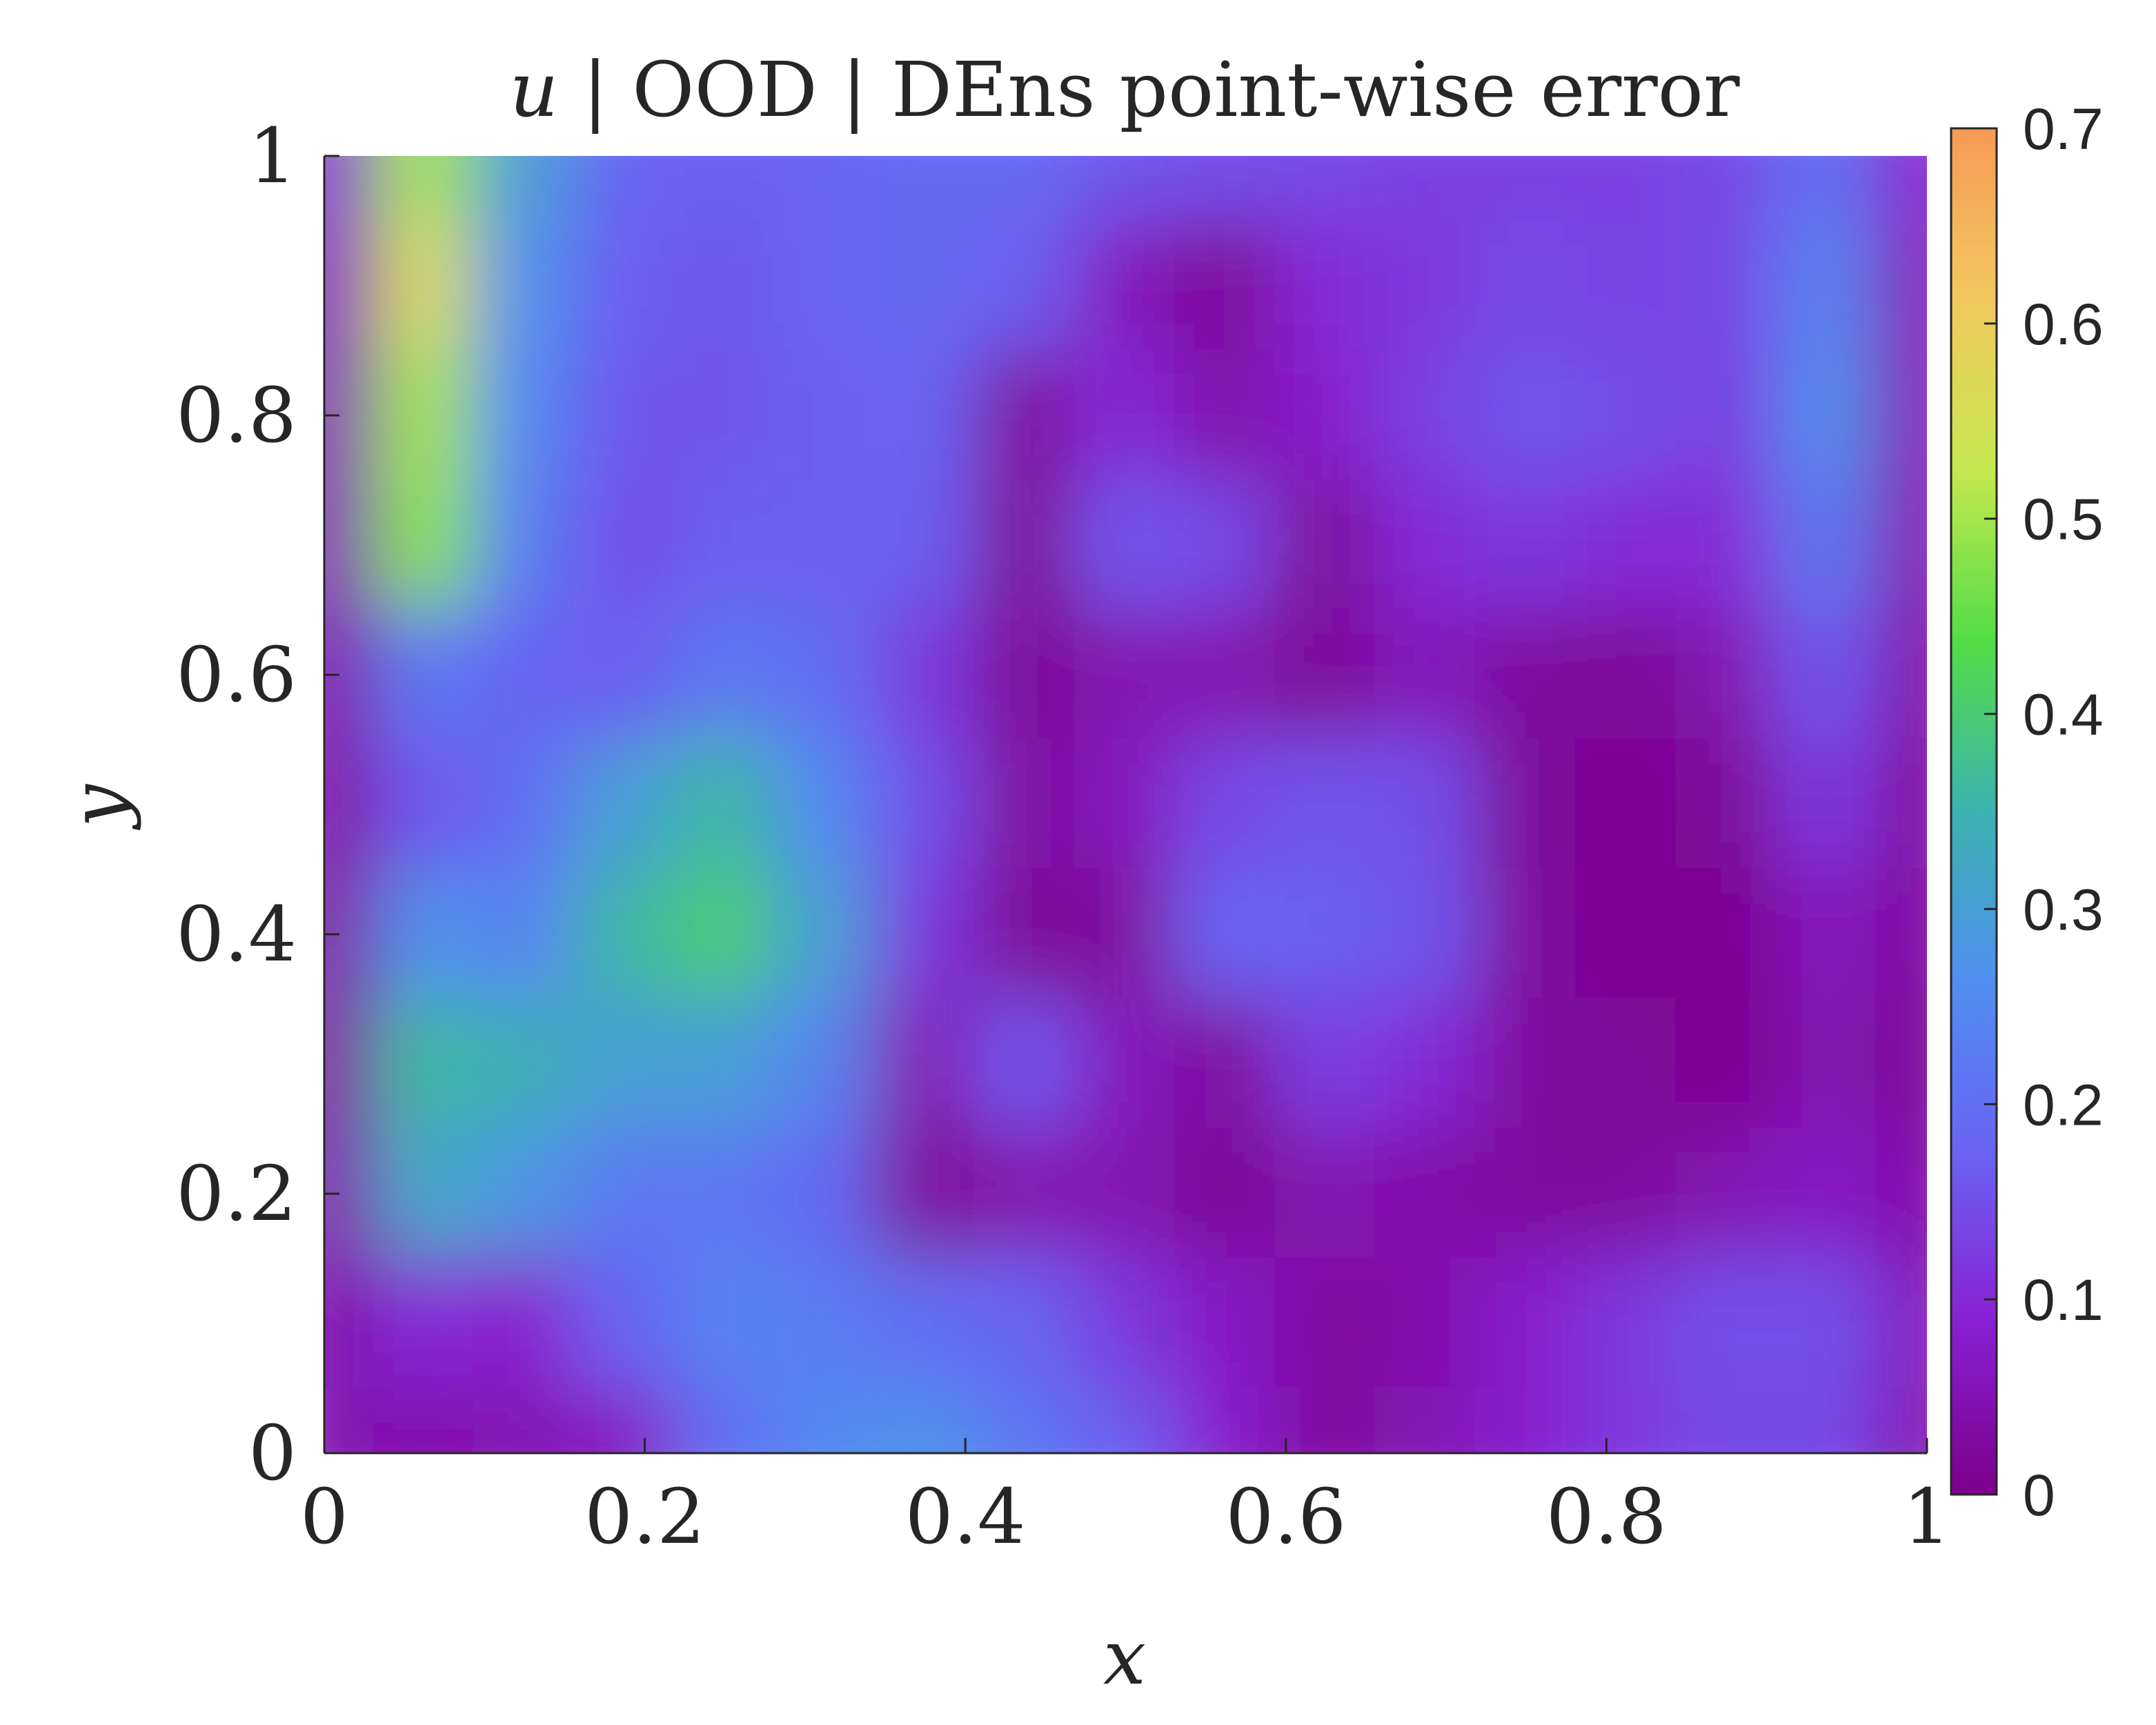 The height and width of the screenshot is (1725, 2156). What do you see at coordinates (98, 807) in the screenshot?
I see `y-axis-label: y` at bounding box center [98, 807].